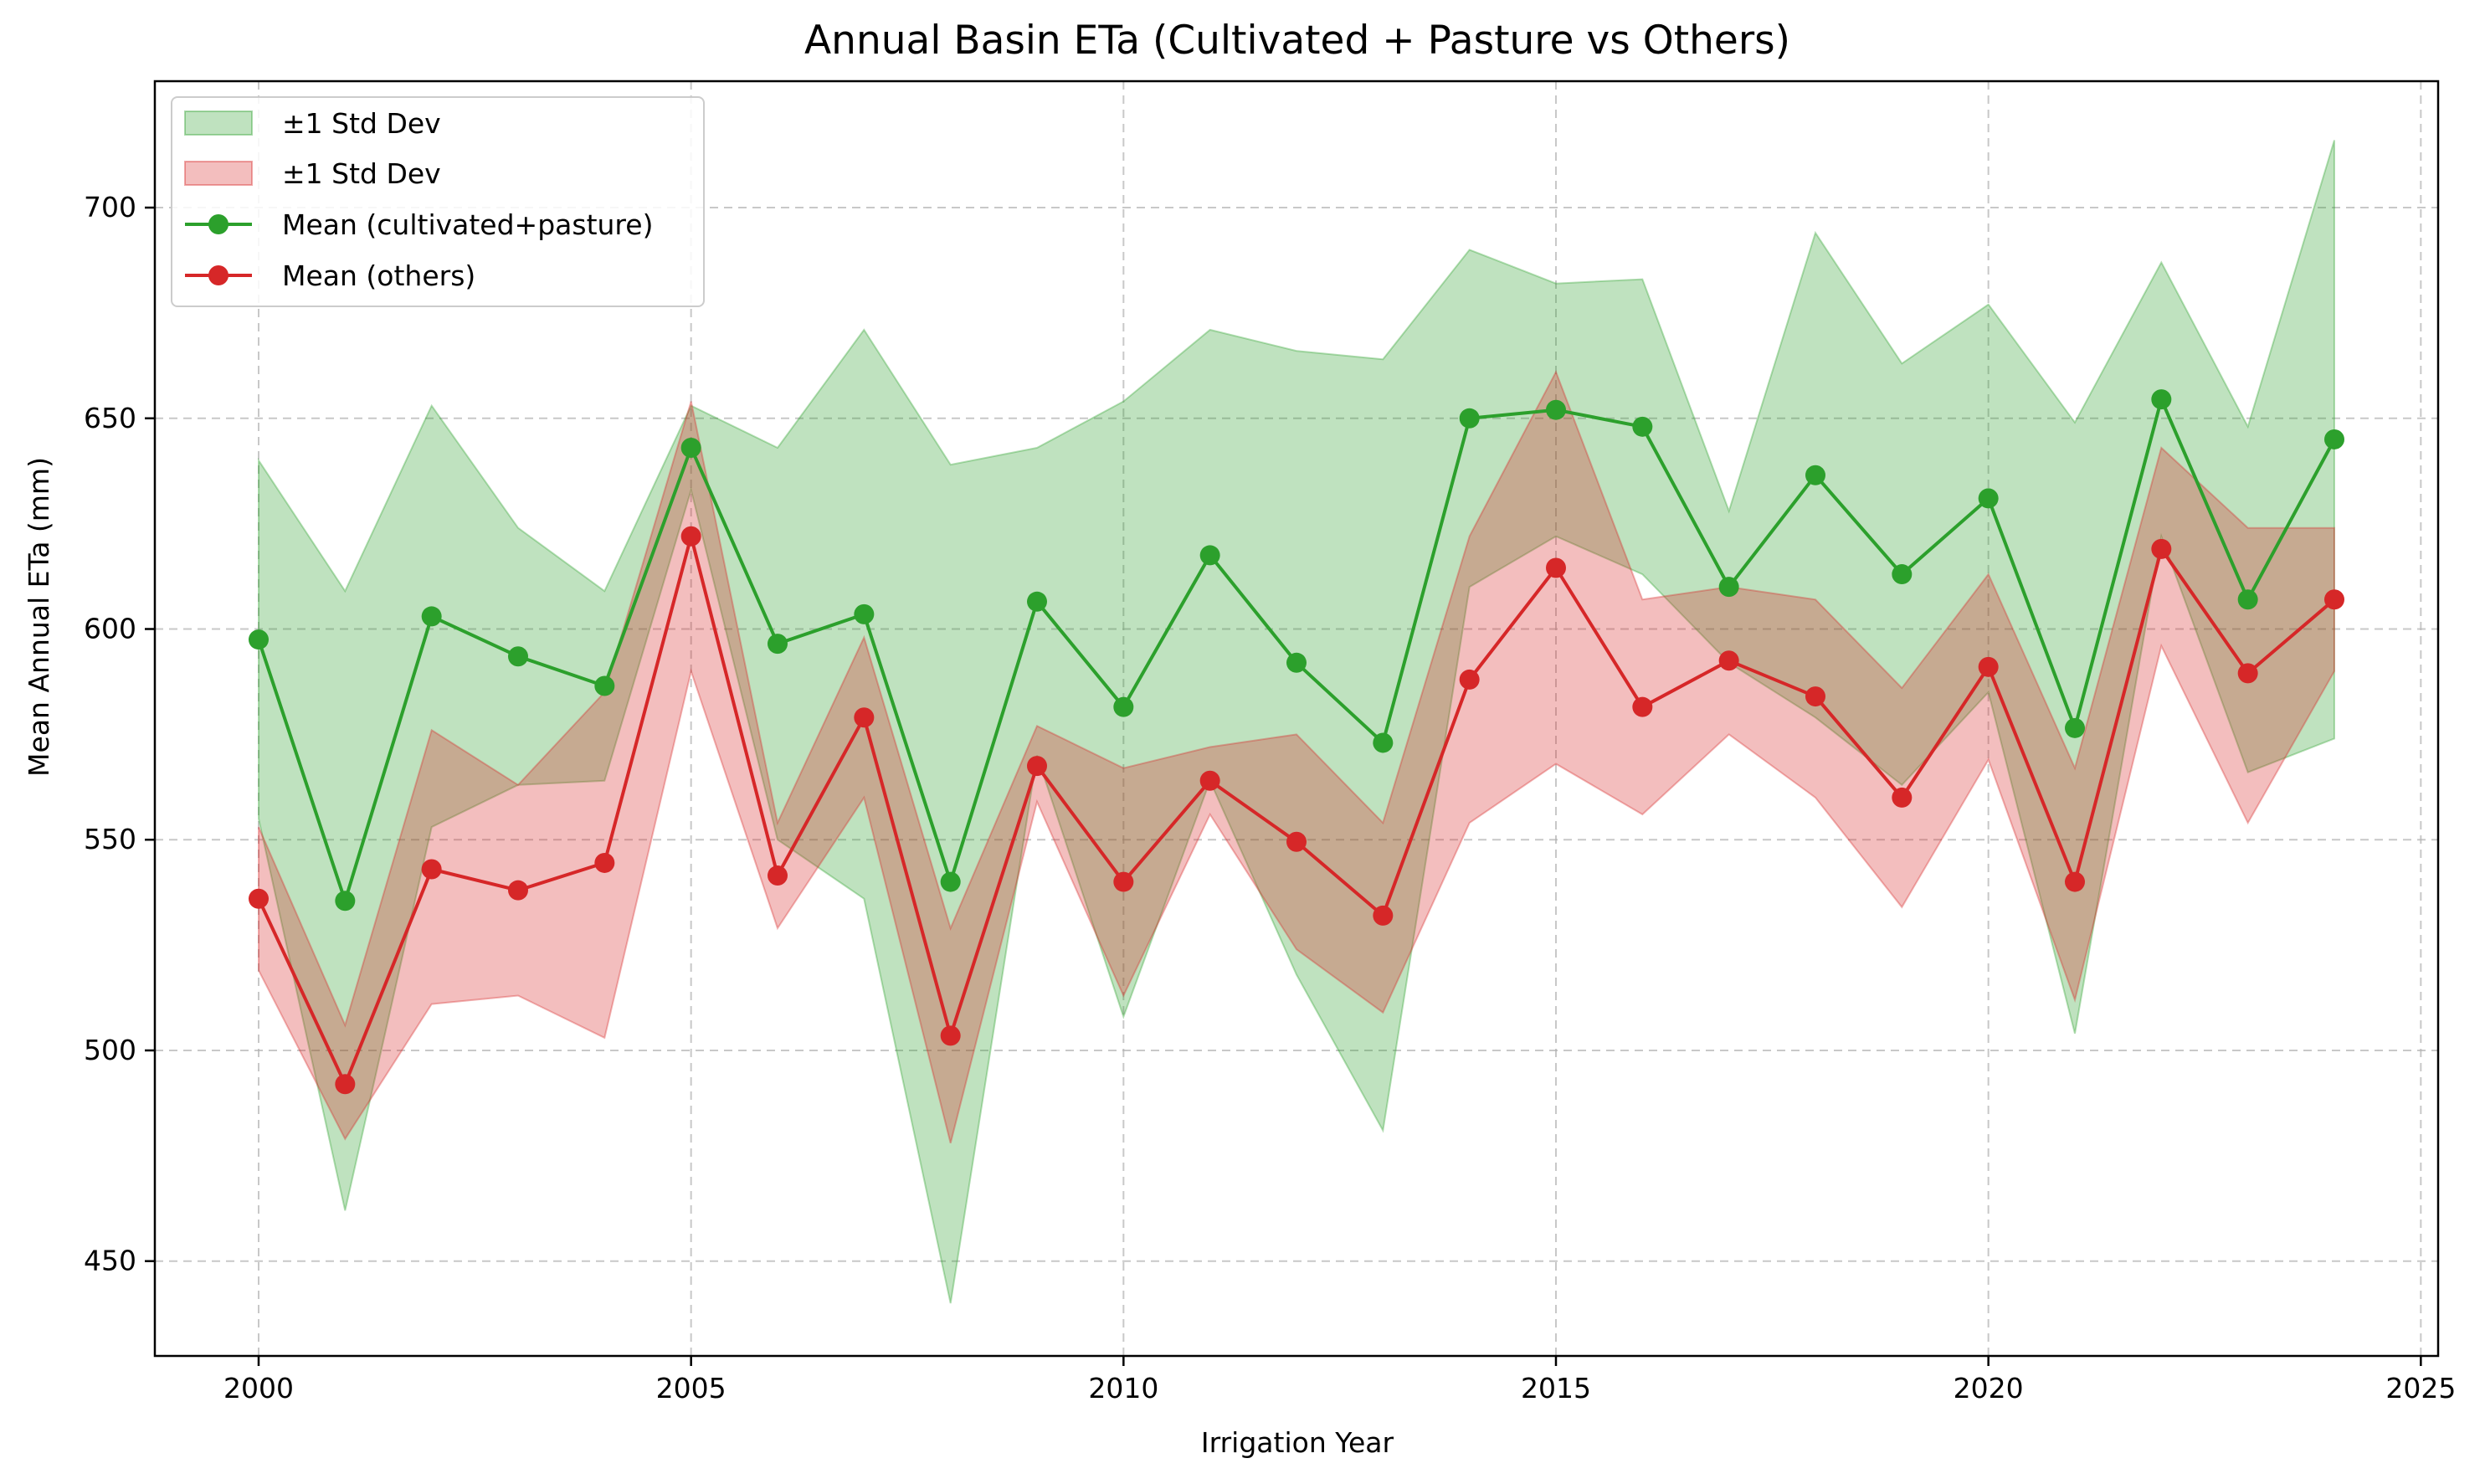 The width and height of the screenshot is (2485, 1484). Describe the element at coordinates (1297, 1443) in the screenshot. I see `x-axis-label: Irrigation Year` at that location.